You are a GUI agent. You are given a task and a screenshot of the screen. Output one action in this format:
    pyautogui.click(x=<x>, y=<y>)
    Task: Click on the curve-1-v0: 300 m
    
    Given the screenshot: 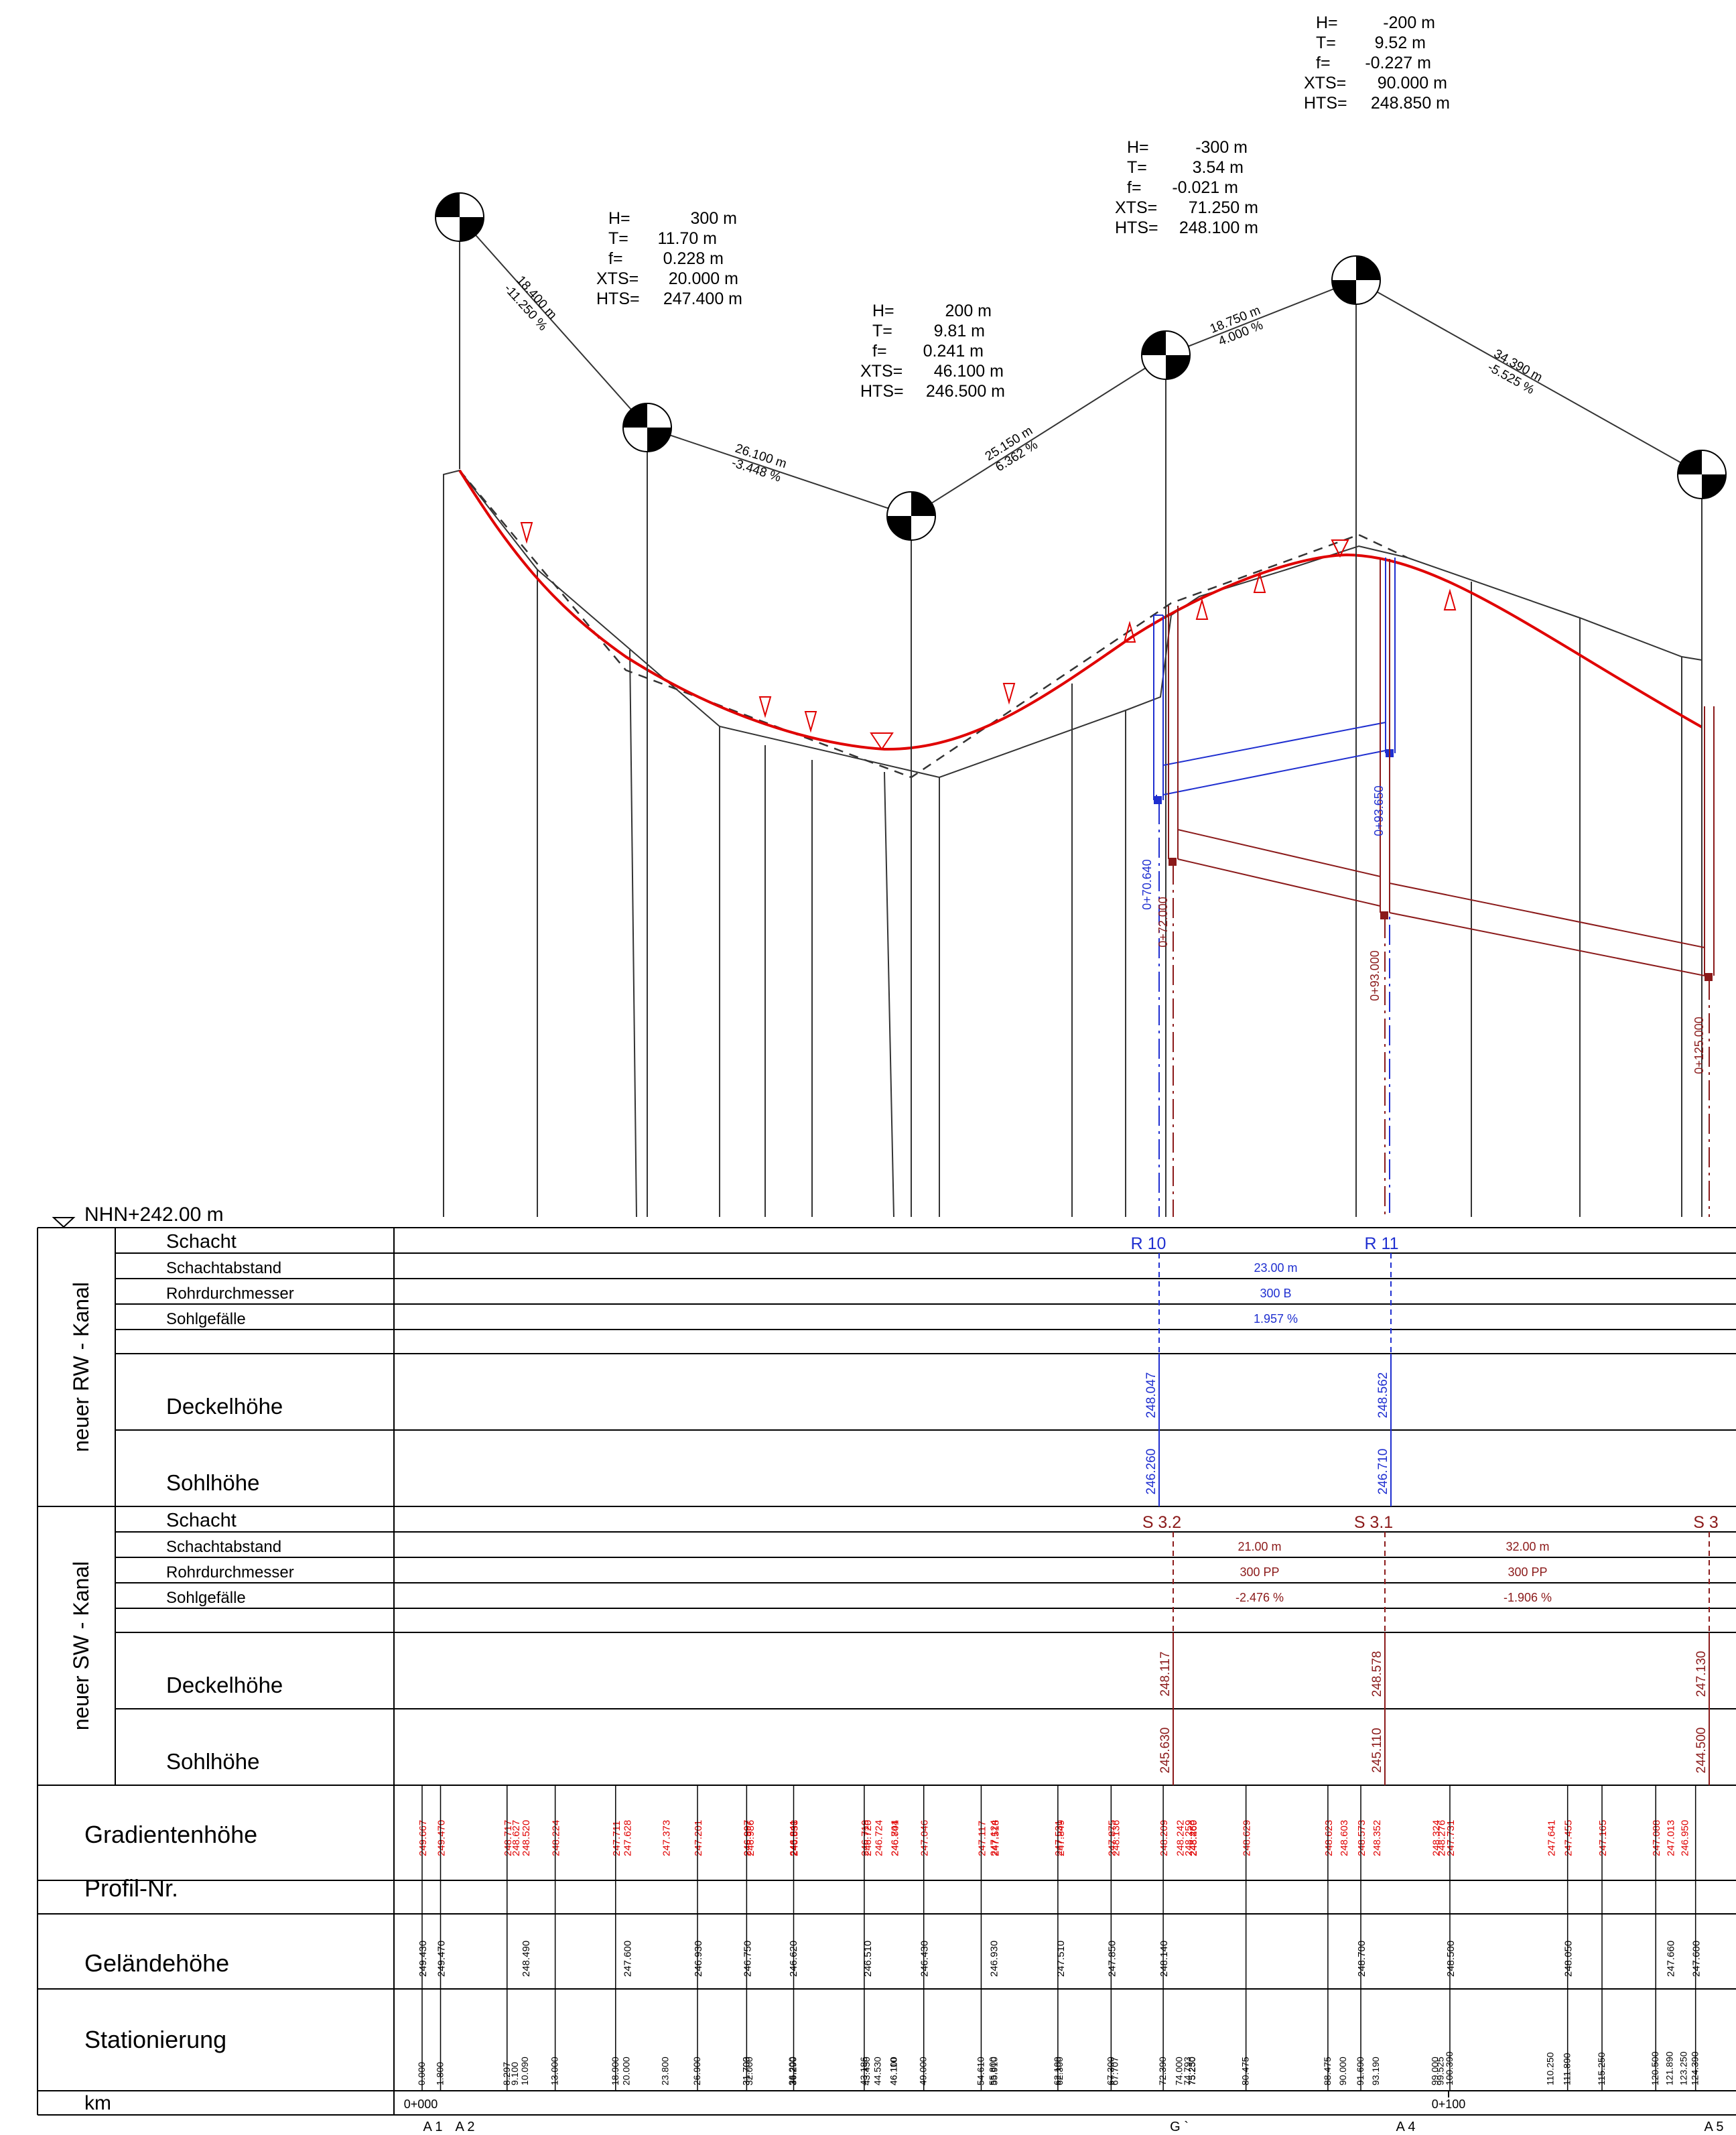 What is the action you would take?
    pyautogui.click(x=714, y=218)
    